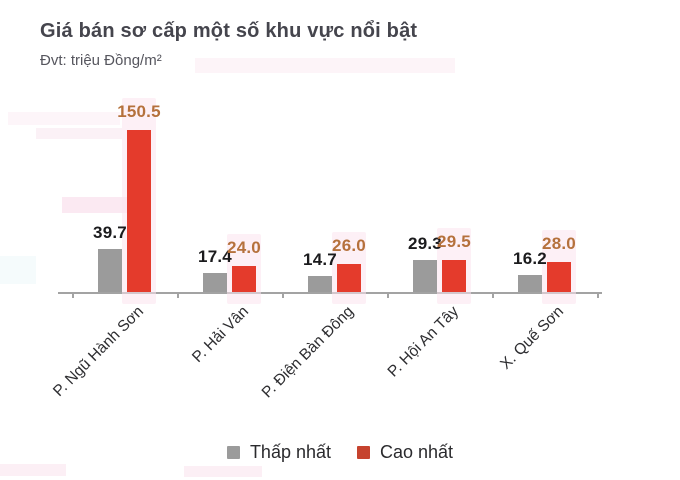  I want to click on legend-item-thap-nhat: Thấp nhất, so click(278, 452).